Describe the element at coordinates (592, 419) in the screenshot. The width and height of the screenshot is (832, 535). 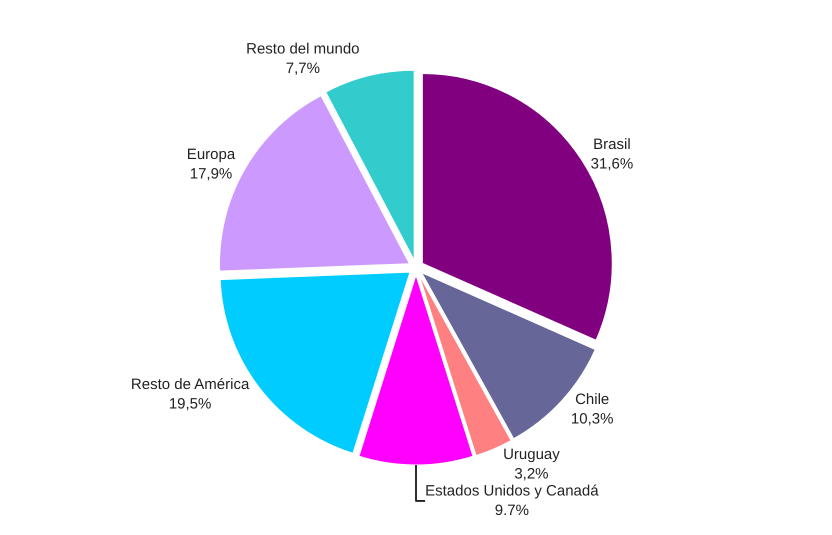
I see `data-label: 10,3%` at that location.